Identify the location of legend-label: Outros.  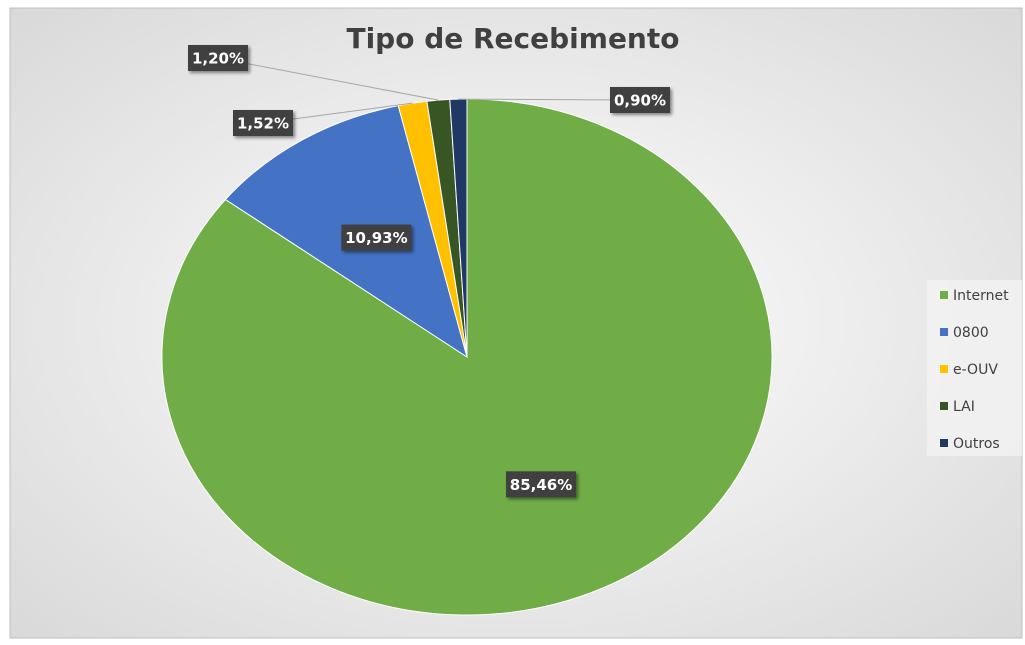
(976, 444).